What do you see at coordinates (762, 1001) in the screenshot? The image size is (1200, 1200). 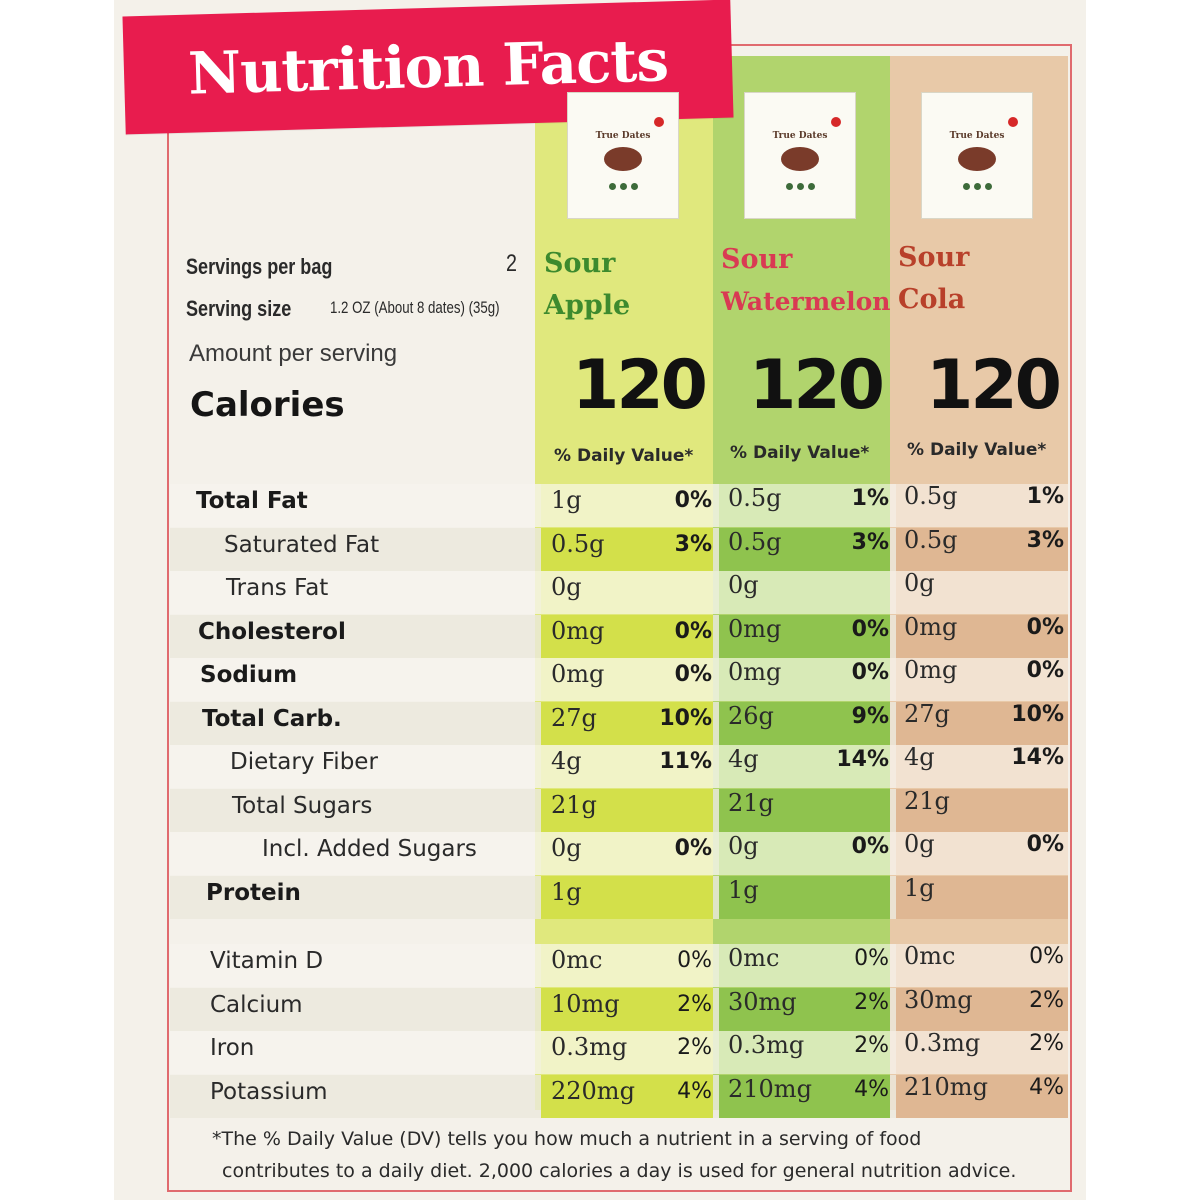 I see `nutrient-amount: 30mg` at bounding box center [762, 1001].